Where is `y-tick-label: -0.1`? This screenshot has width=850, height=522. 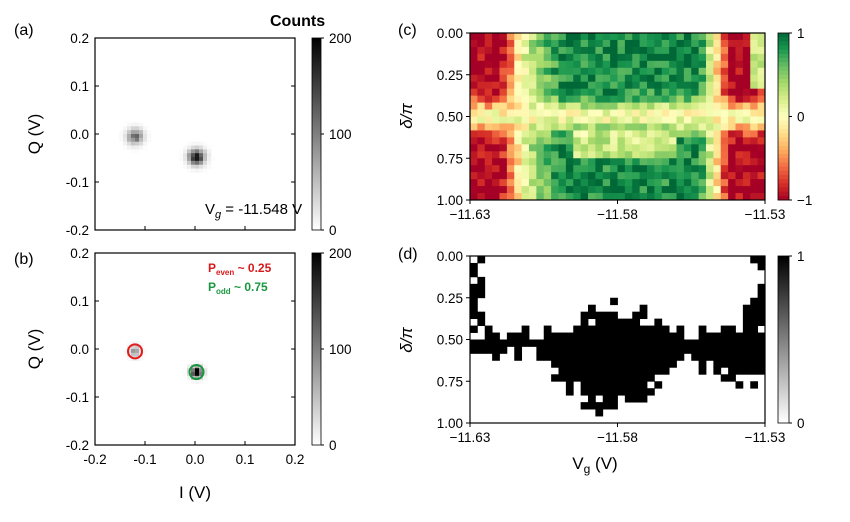
y-tick-label: -0.1 is located at coordinates (77, 397).